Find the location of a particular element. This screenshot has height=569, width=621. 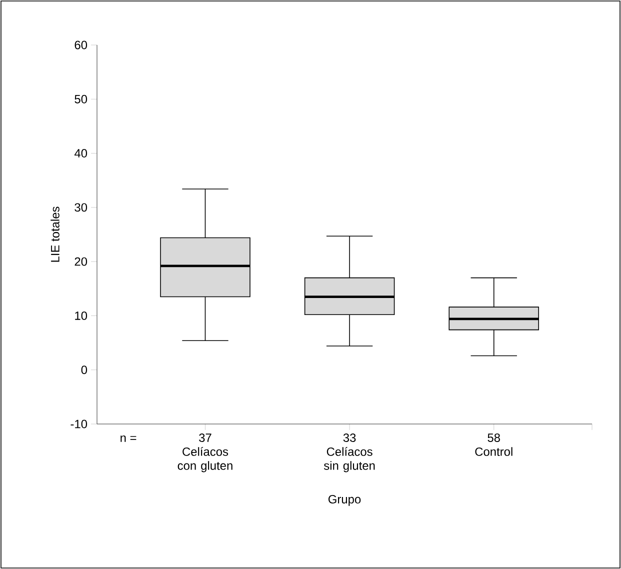

y-tick-label: 30 is located at coordinates (81, 207).